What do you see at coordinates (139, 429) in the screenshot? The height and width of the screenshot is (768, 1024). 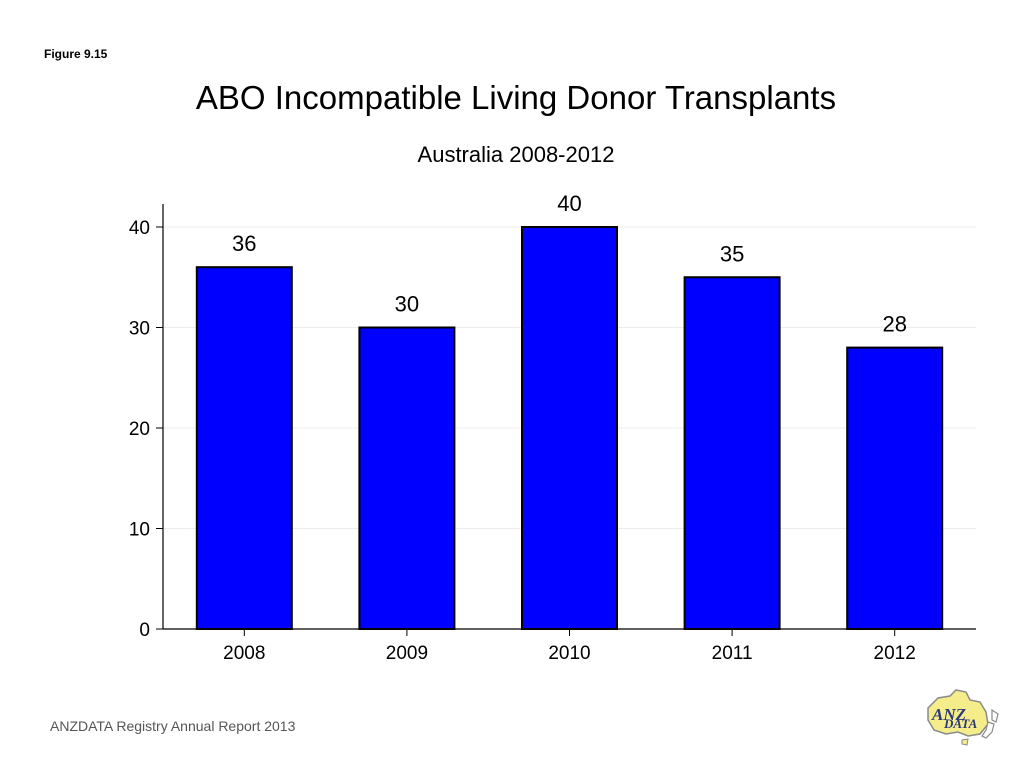 I see `y-tick-label: 20` at bounding box center [139, 429].